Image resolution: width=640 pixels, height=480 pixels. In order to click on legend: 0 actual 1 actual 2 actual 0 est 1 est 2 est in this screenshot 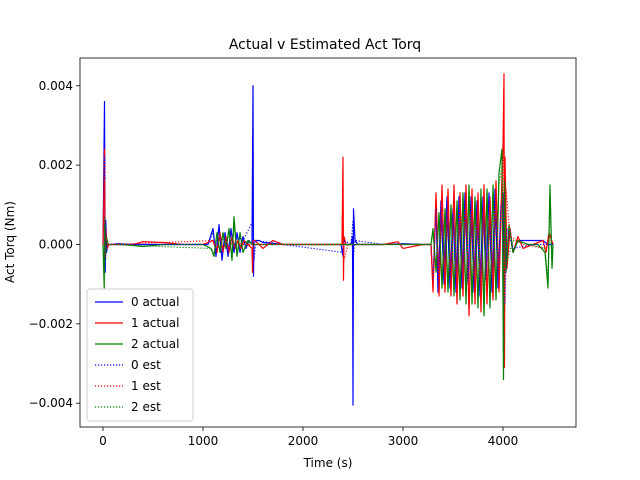, I will do `click(140, 355)`.